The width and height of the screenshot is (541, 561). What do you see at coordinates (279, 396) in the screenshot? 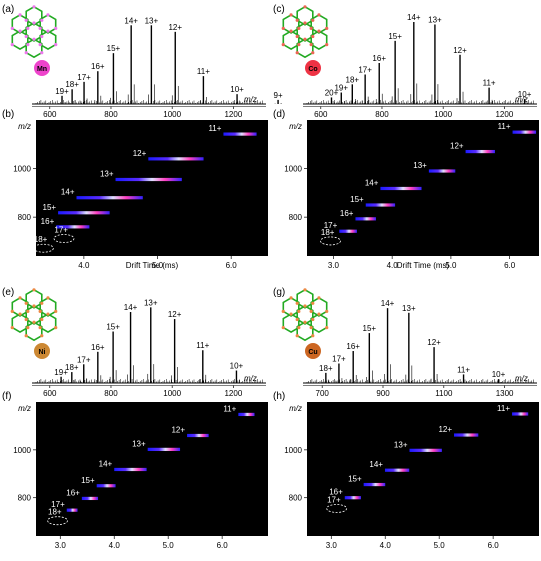
I see `im-panel-letter: (h)` at bounding box center [279, 396].